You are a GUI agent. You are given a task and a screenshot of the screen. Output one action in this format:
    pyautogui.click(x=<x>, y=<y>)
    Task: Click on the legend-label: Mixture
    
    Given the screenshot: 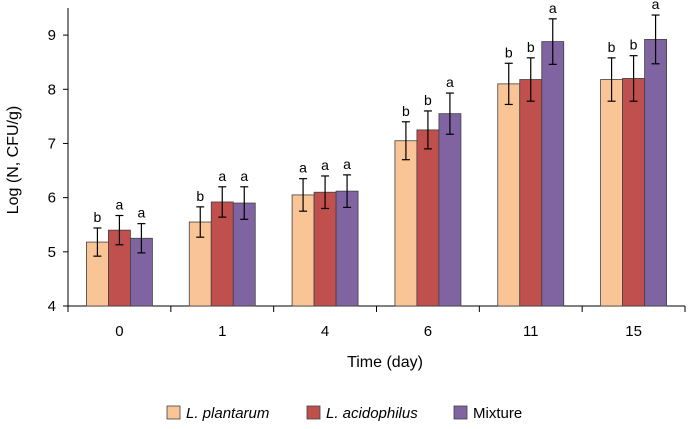 What is the action you would take?
    pyautogui.click(x=497, y=413)
    